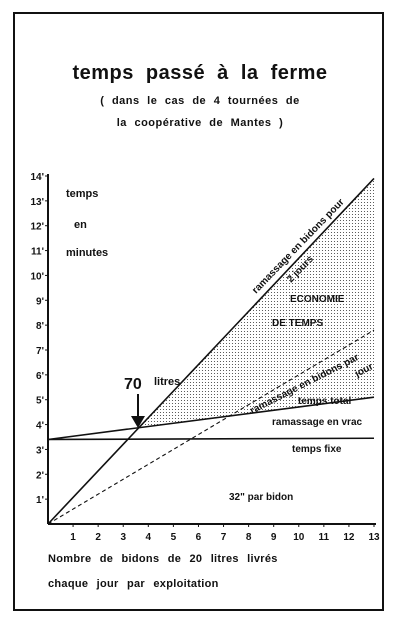 This screenshot has height=624, width=400. Describe the element at coordinates (325, 401) in the screenshot. I see `series-label-temps-total: temps total` at that location.